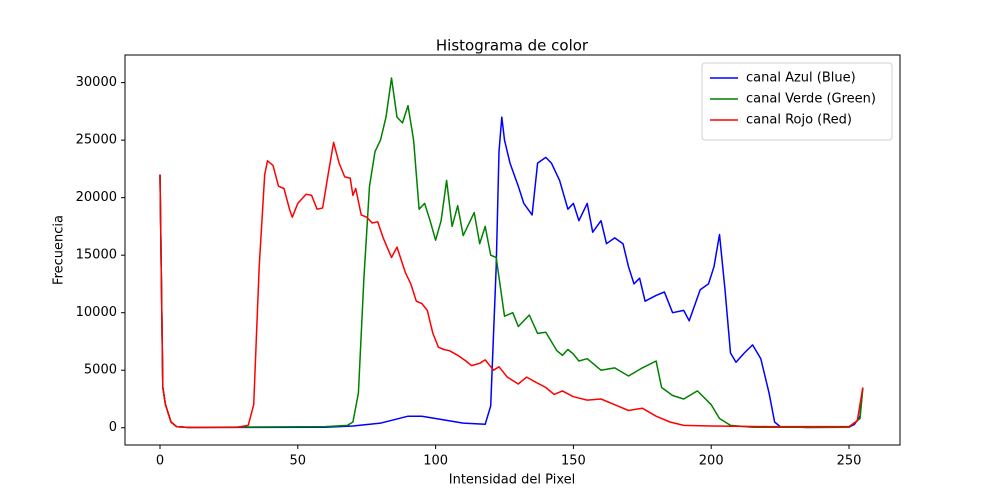 Image resolution: width=1000 pixels, height=500 pixels. I want to click on y-tick-label: 25000, so click(96, 140).